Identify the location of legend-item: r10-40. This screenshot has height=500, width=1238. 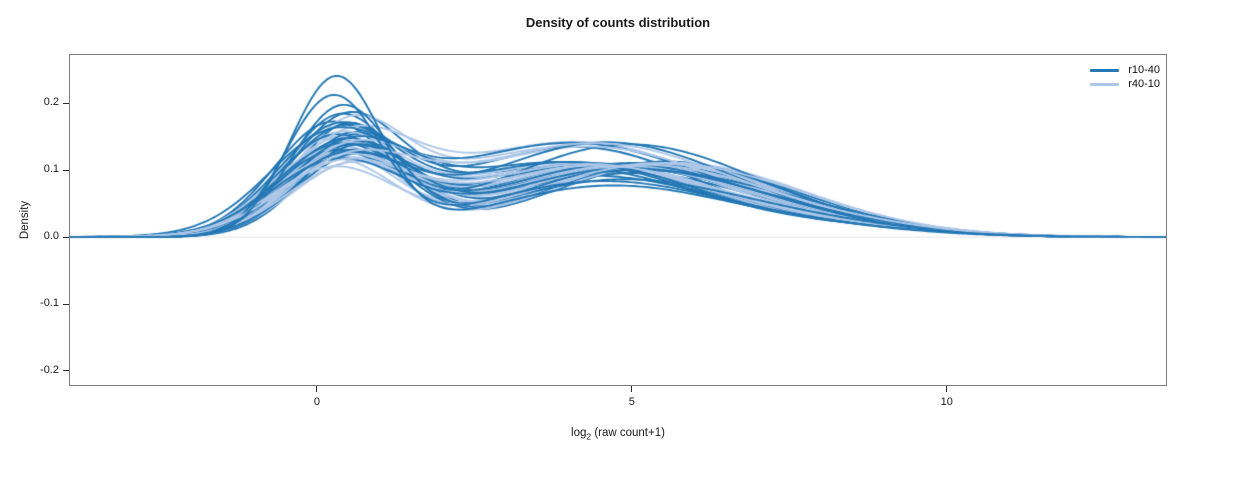
(1125, 70).